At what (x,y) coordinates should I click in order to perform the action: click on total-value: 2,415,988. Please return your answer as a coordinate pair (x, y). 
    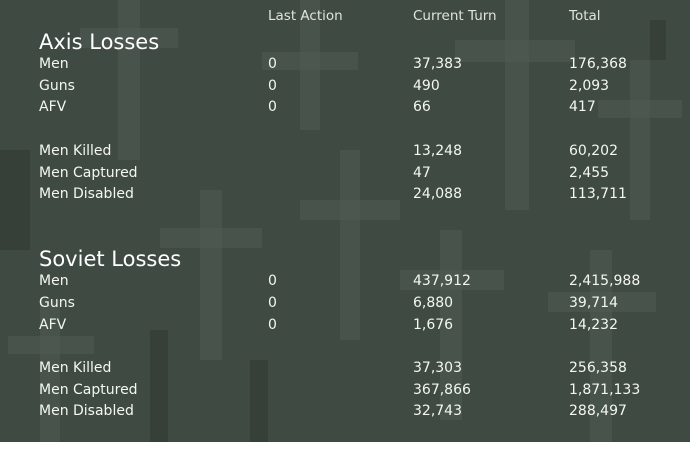
    Looking at the image, I should click on (605, 281).